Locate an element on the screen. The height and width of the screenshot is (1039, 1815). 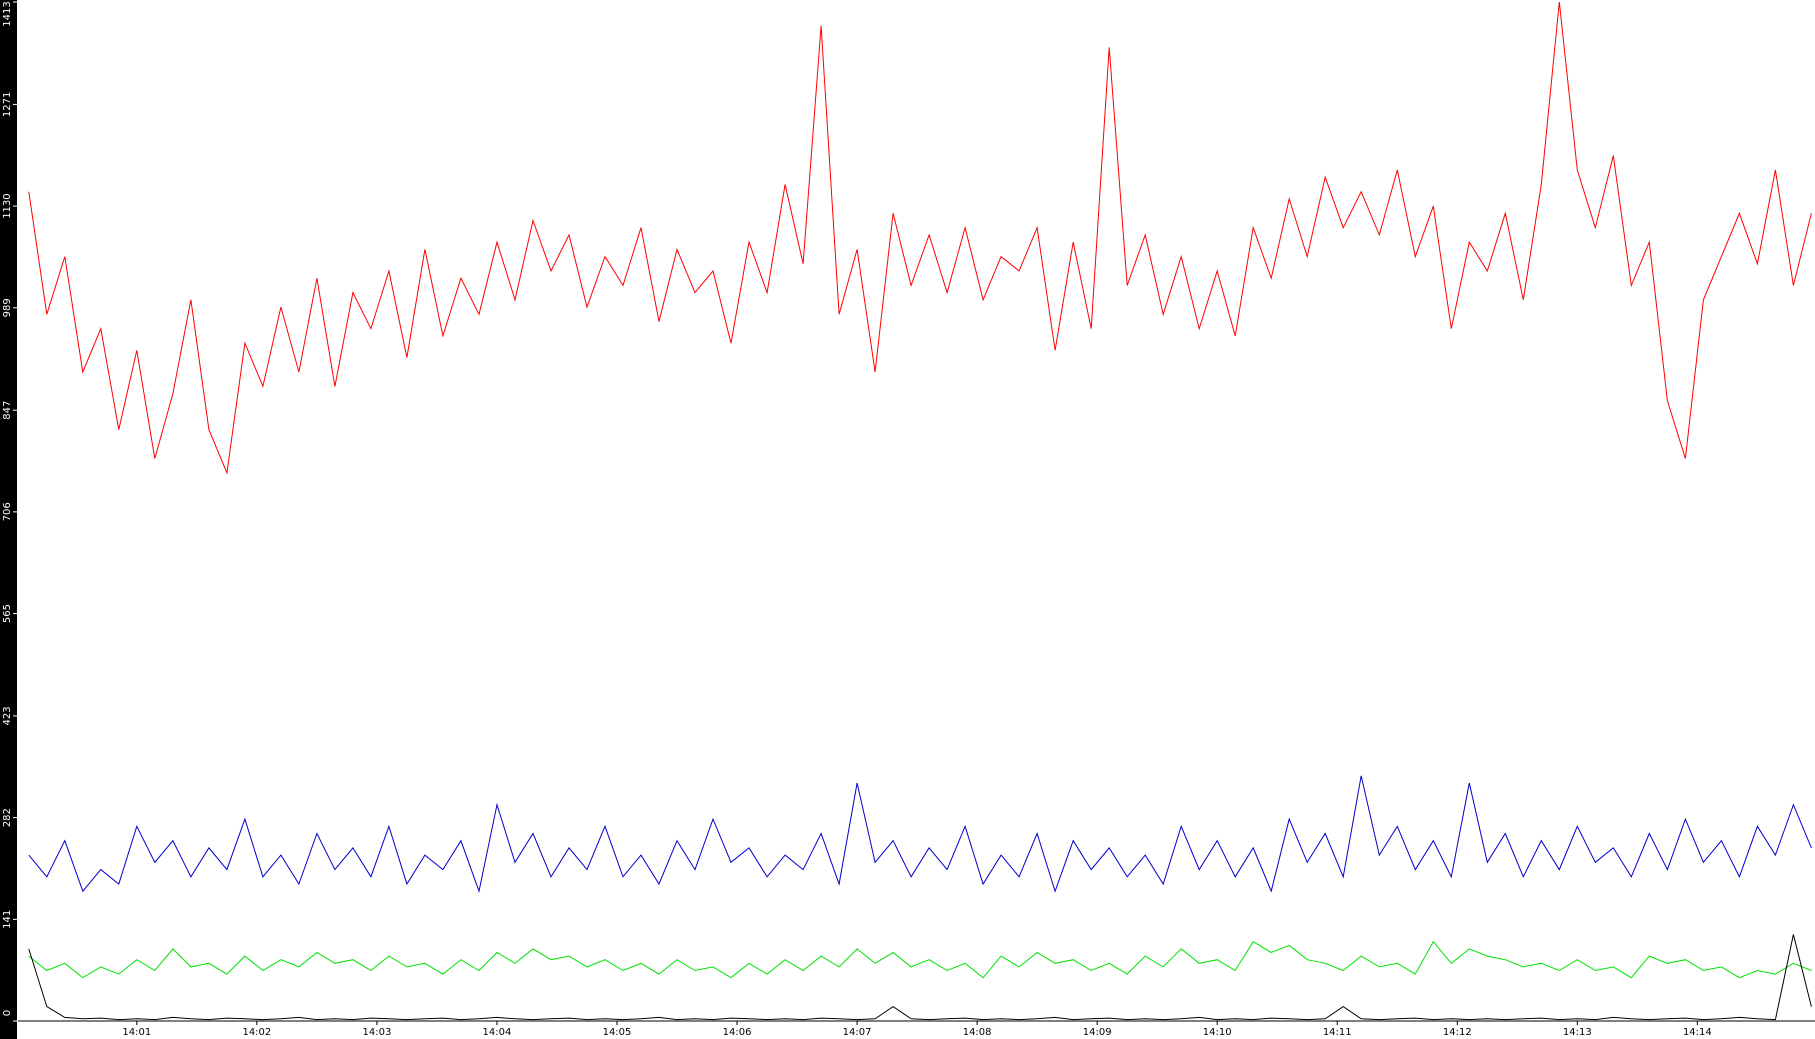
y-axis-strip is located at coordinates (8, 519).